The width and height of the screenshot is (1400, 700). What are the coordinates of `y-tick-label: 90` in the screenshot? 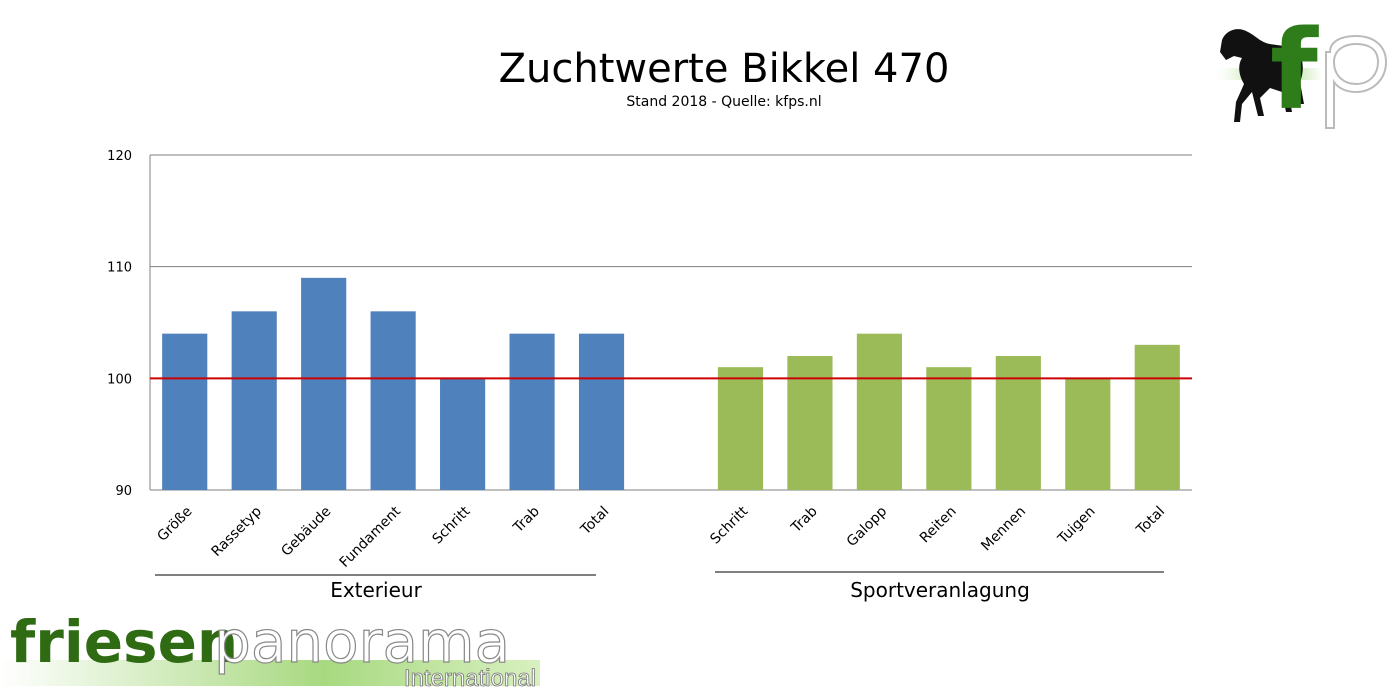 It's located at (123, 491).